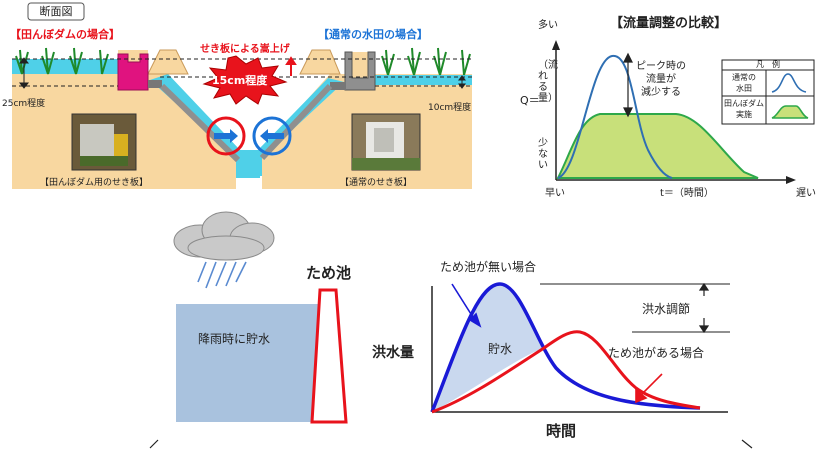 This screenshot has height=449, width=834. I want to click on right-flow-circle, so click(272, 136).